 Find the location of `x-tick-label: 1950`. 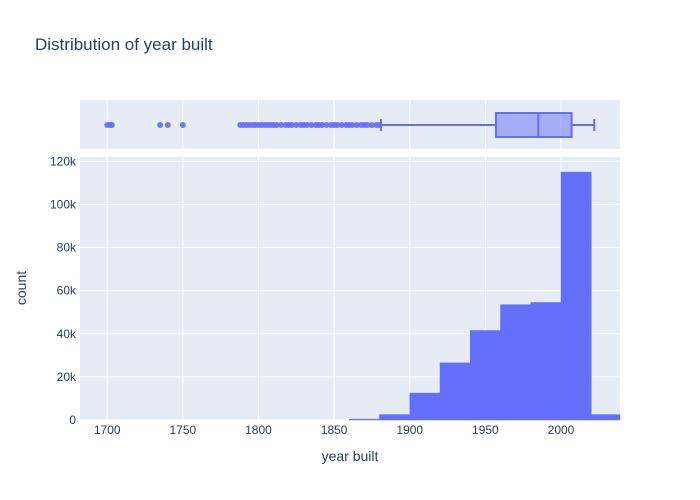

x-tick-label: 1950 is located at coordinates (485, 430).